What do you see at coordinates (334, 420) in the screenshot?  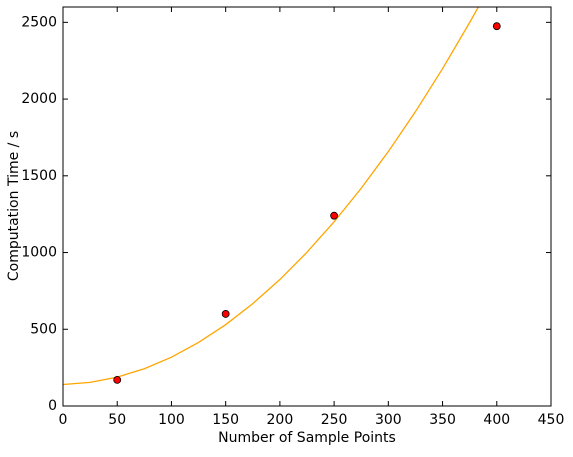 I see `x-tick-label: 250` at bounding box center [334, 420].